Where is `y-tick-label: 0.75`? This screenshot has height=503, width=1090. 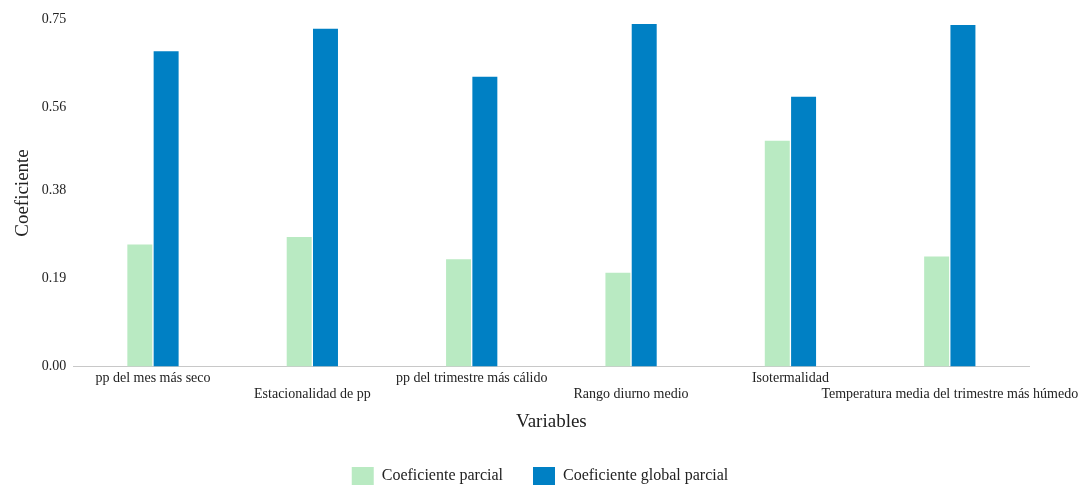
y-tick-label: 0.75 is located at coordinates (54, 19).